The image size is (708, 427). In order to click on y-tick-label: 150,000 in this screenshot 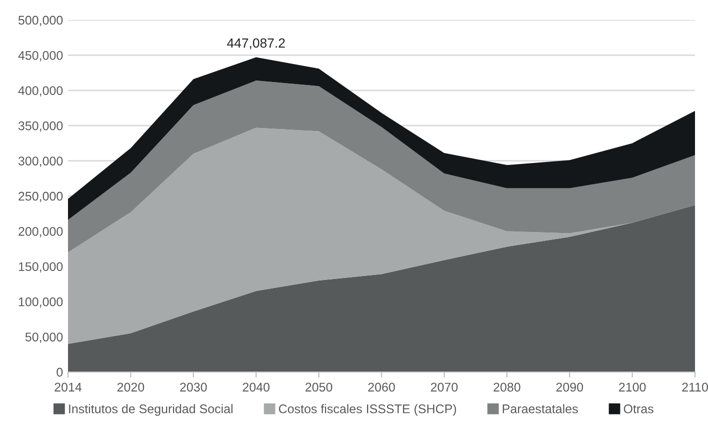, I will do `click(40, 267)`.